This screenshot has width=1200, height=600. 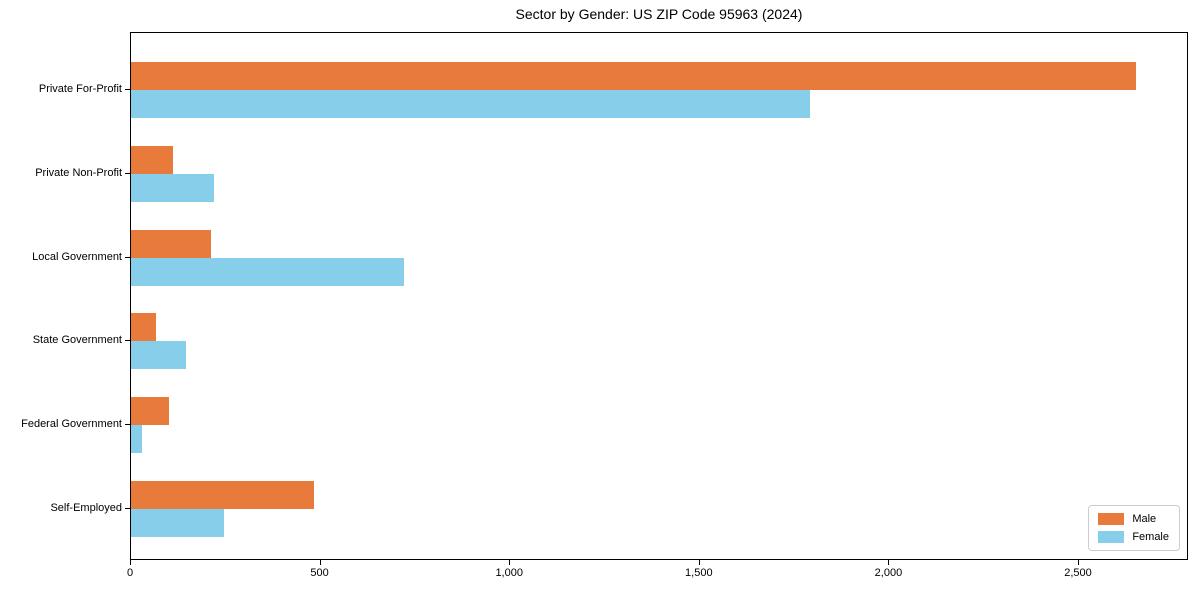 What do you see at coordinates (78, 172) in the screenshot?
I see `y-axis-label-private-non-profit: Private Non-Profit` at bounding box center [78, 172].